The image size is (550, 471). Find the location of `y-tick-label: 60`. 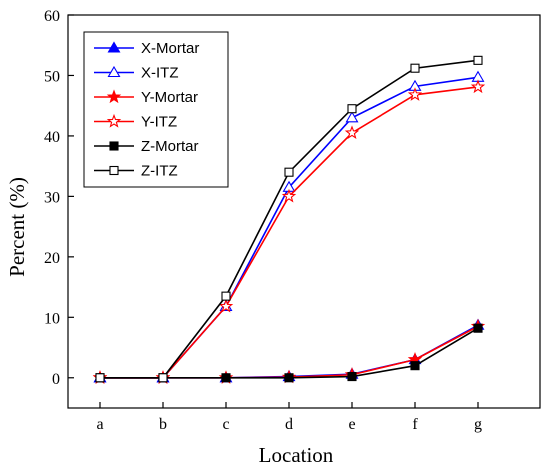

y-tick-label: 60 is located at coordinates (52, 16).